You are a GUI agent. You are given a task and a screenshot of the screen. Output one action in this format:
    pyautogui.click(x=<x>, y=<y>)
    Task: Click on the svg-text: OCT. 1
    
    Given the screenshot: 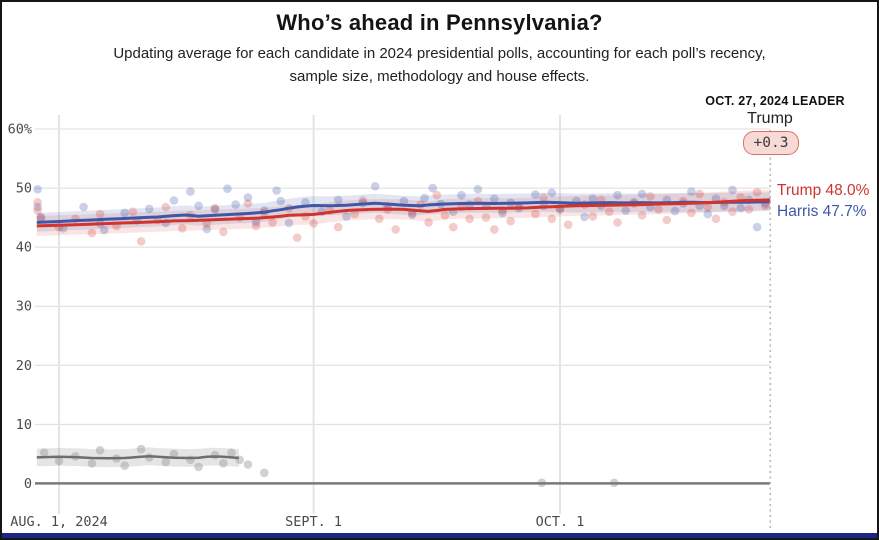 What is the action you would take?
    pyautogui.click(x=560, y=522)
    